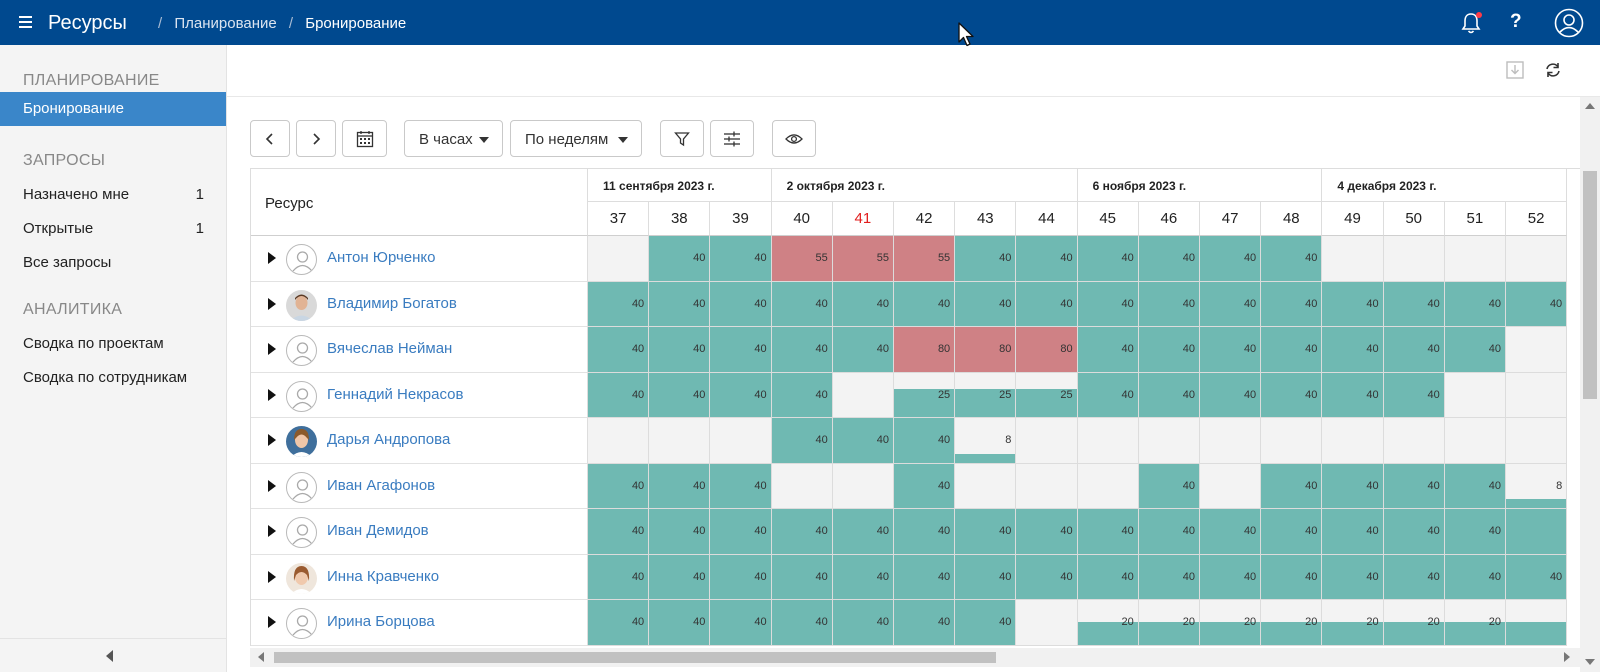  I want to click on resource-name-link: Иван Агафонов, so click(381, 485).